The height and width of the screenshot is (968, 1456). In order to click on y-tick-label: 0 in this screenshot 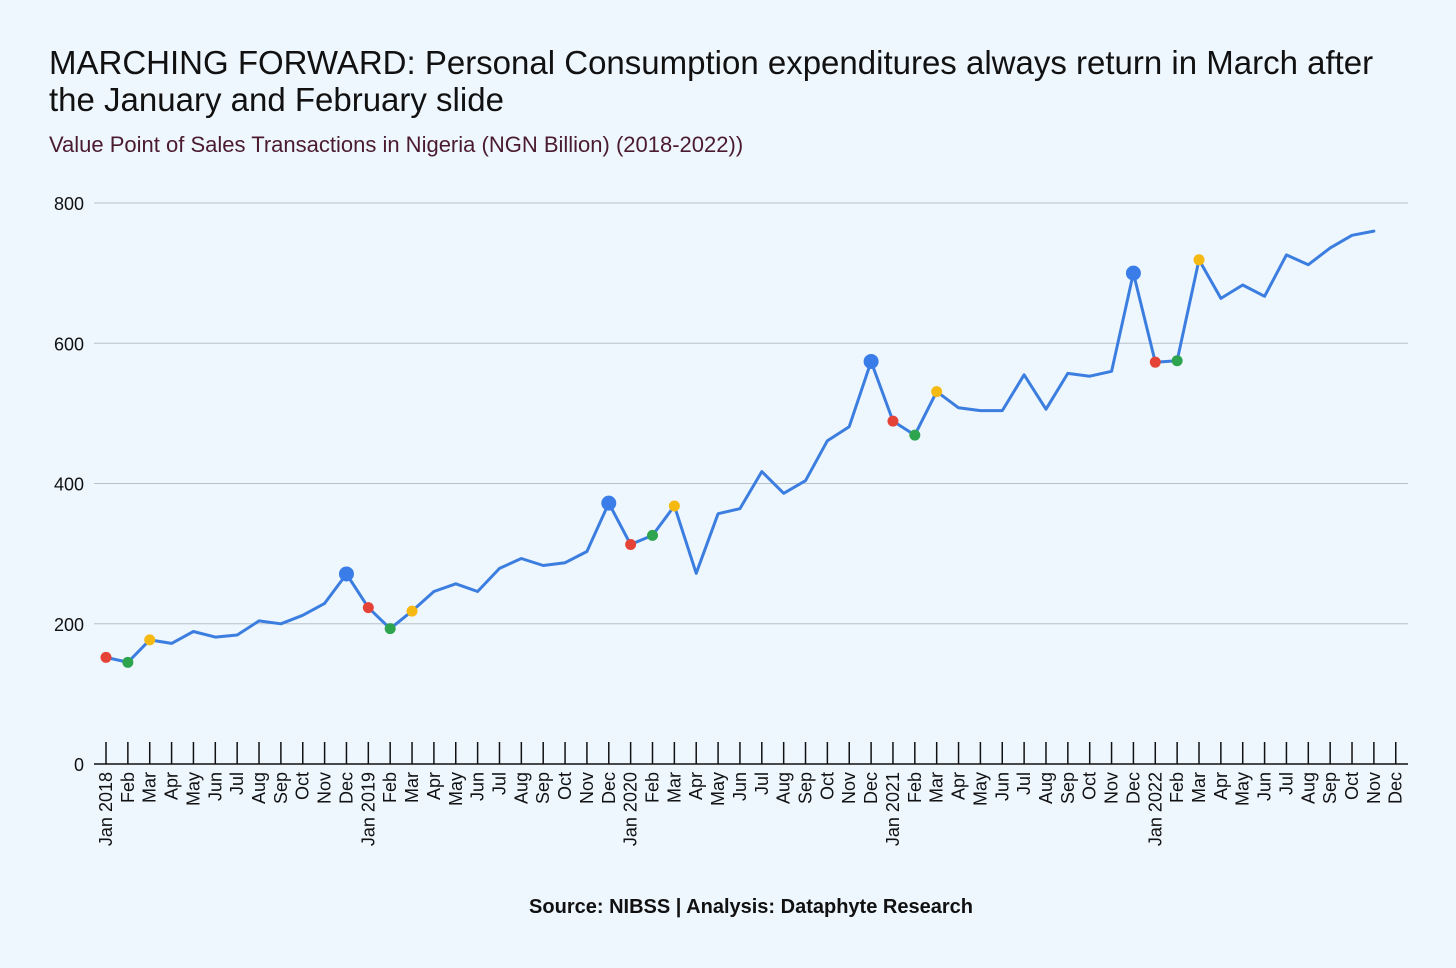, I will do `click(79, 765)`.